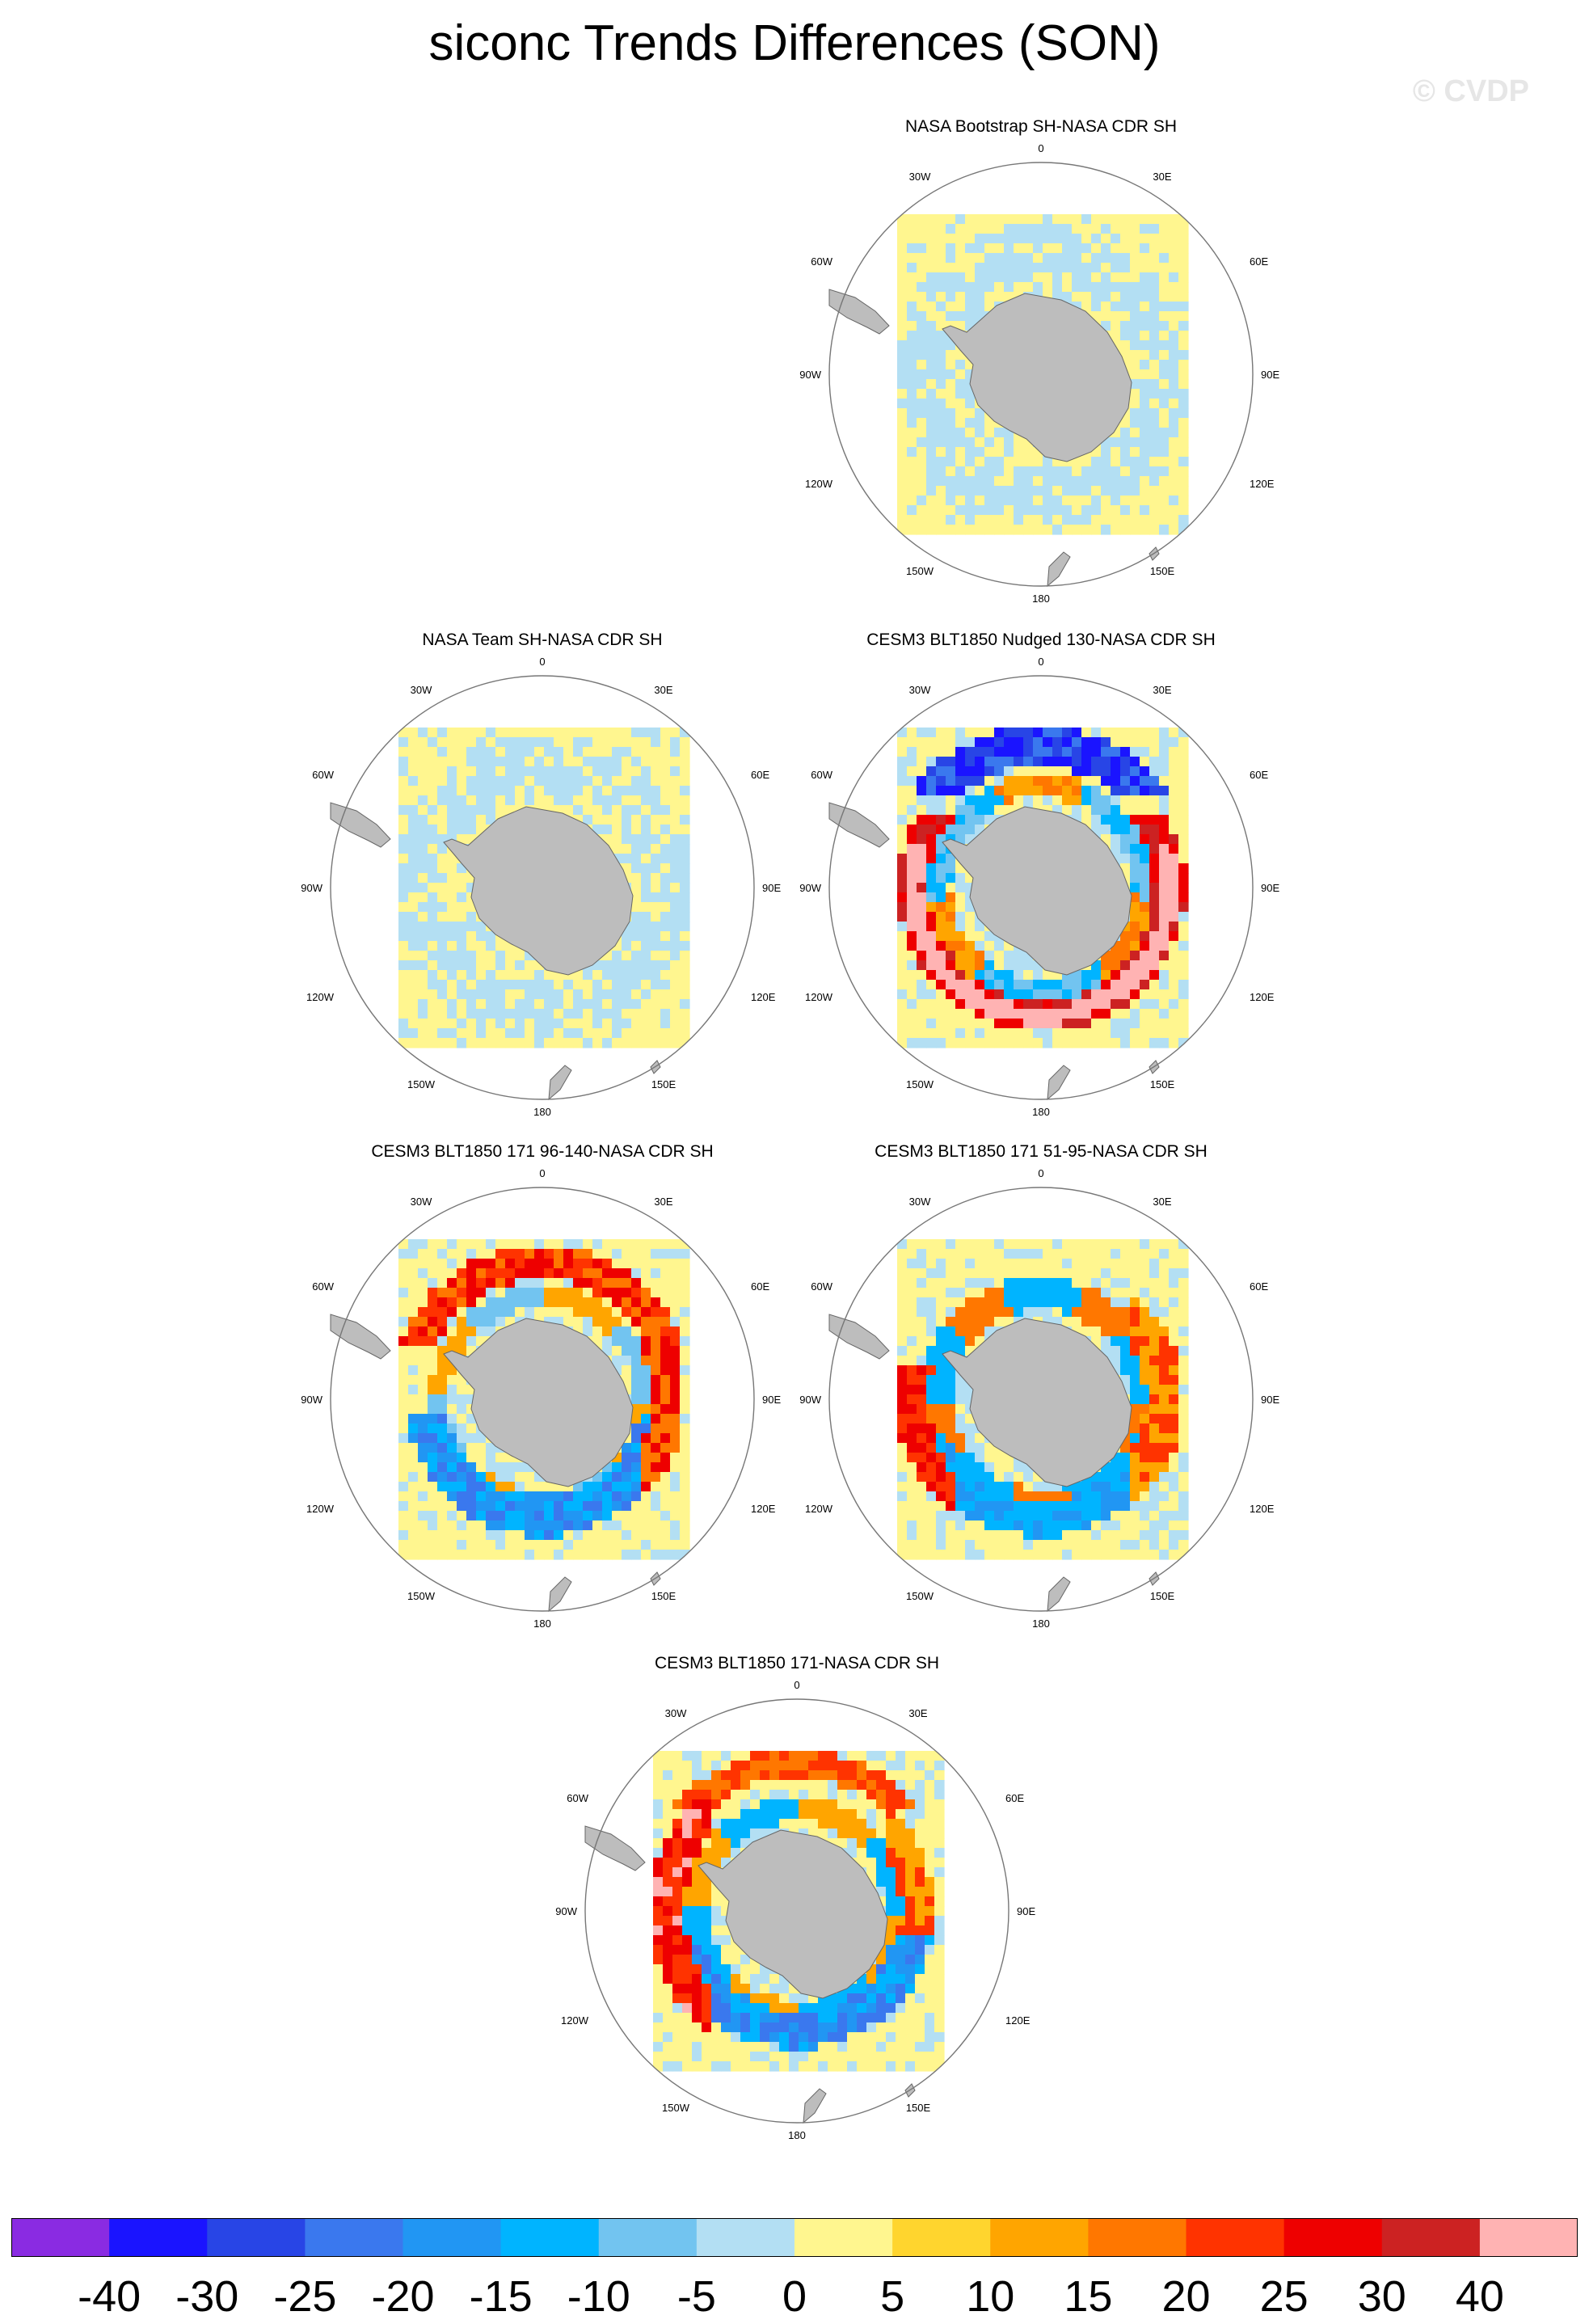 This screenshot has width=1589, height=2324. I want to click on longitude-label-bottom: 180, so click(542, 1624).